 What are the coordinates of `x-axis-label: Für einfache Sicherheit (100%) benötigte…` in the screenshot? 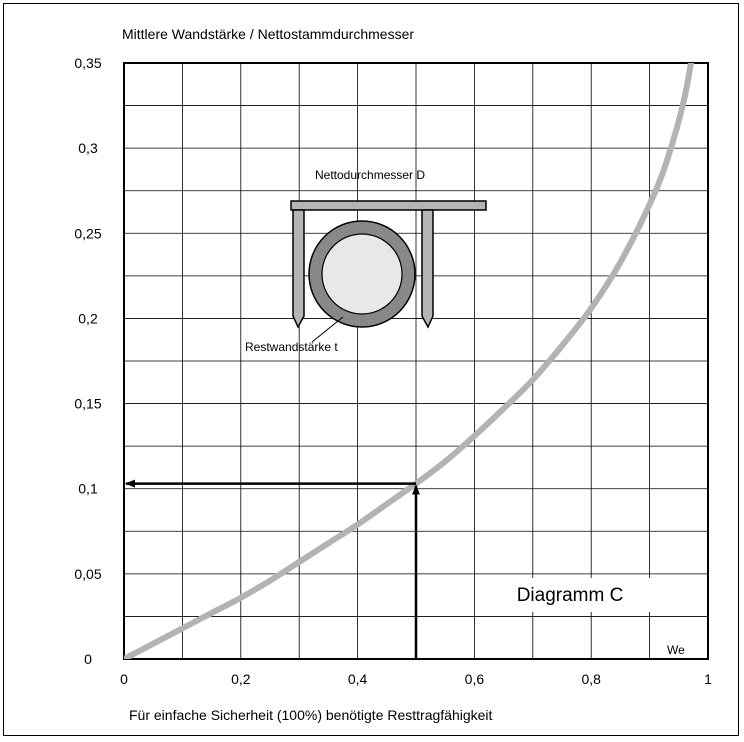 It's located at (311, 715).